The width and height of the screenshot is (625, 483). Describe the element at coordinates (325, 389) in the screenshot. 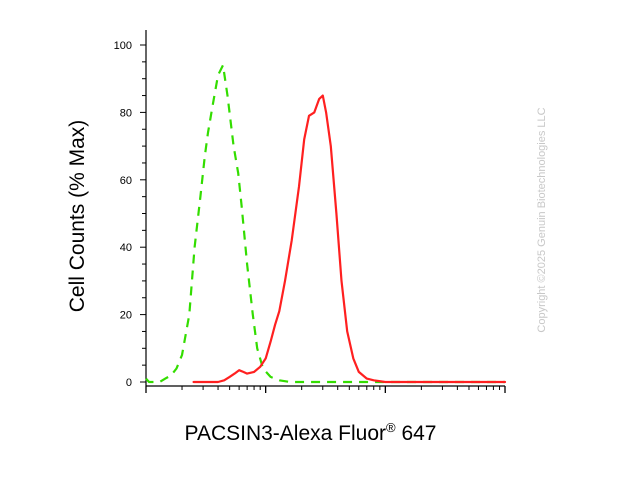

I see `x-axis-ticks` at that location.